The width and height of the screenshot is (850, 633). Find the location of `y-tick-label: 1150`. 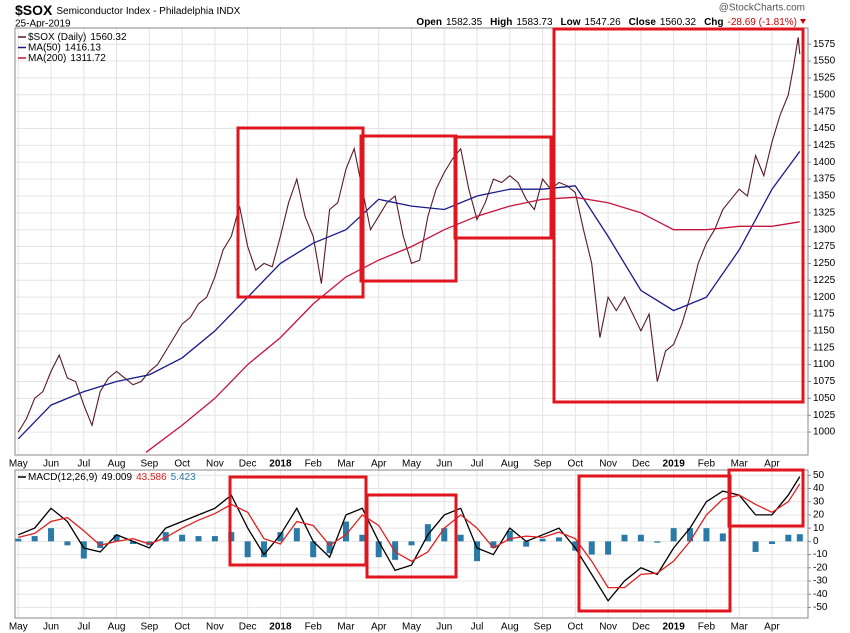

y-tick-label: 1150 is located at coordinates (824, 331).